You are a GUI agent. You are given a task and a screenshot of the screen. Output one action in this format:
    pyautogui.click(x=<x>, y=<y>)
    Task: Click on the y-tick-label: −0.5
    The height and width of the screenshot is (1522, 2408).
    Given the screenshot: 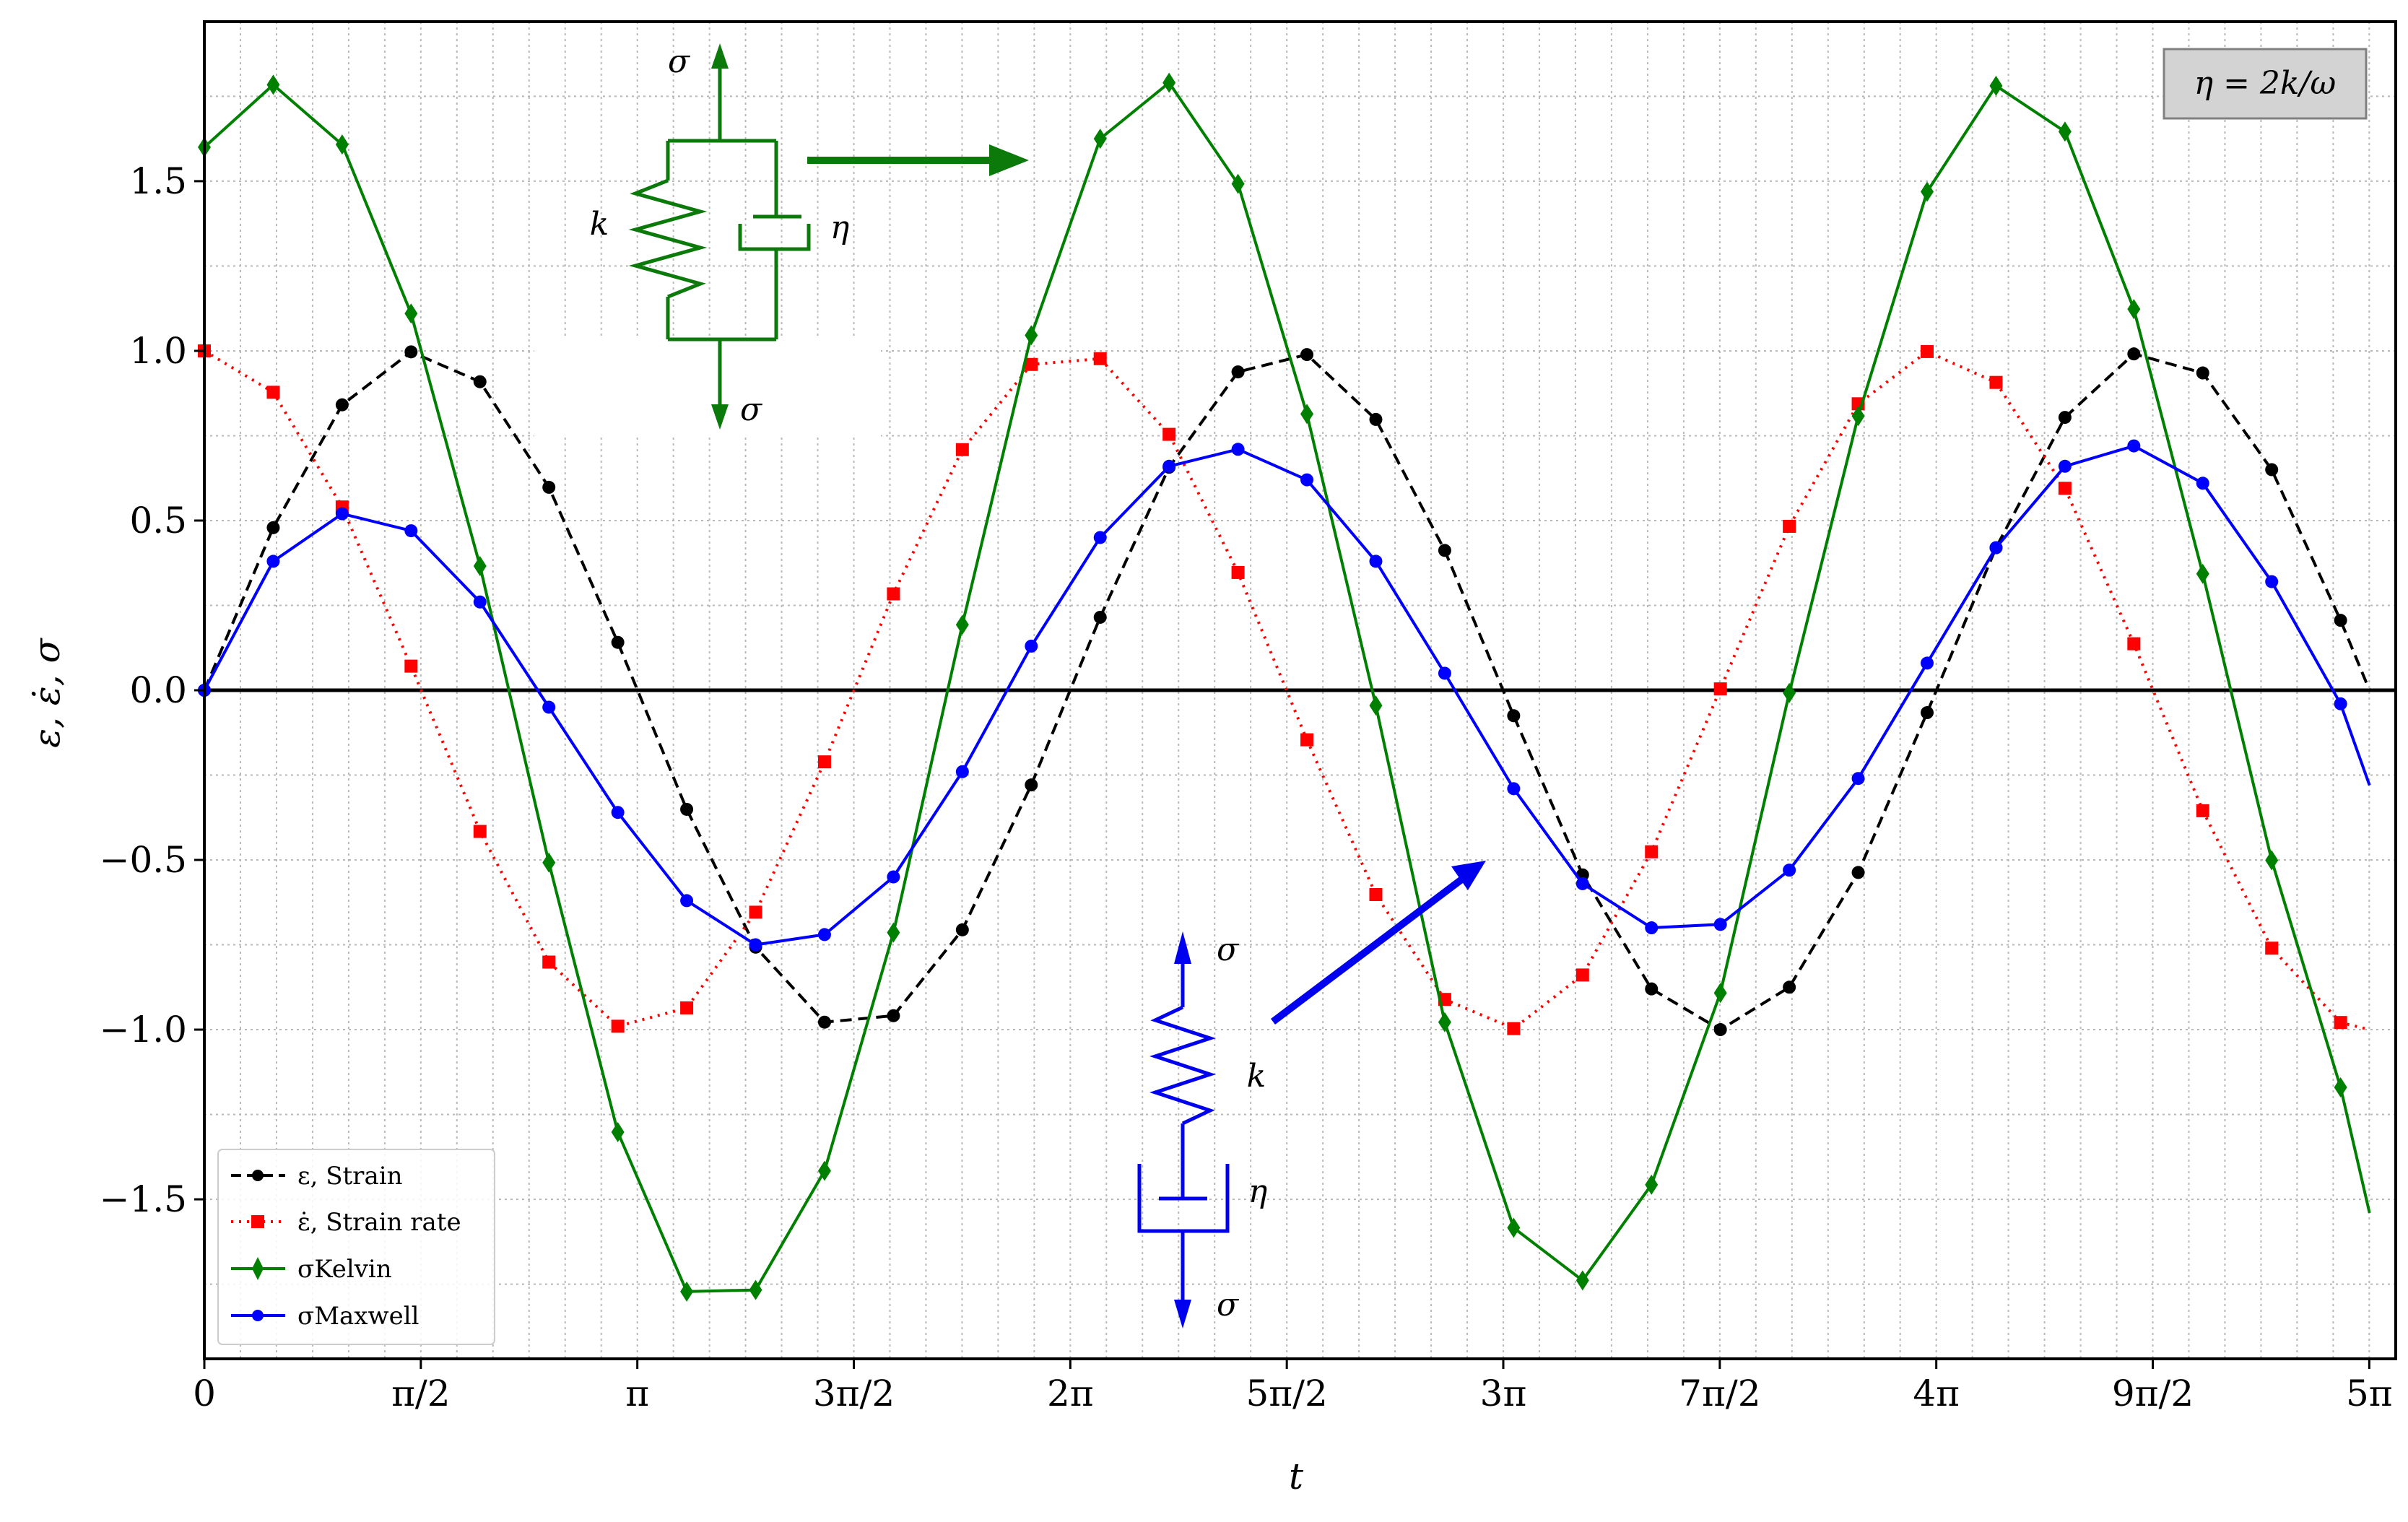 What is the action you would take?
    pyautogui.click(x=143, y=860)
    